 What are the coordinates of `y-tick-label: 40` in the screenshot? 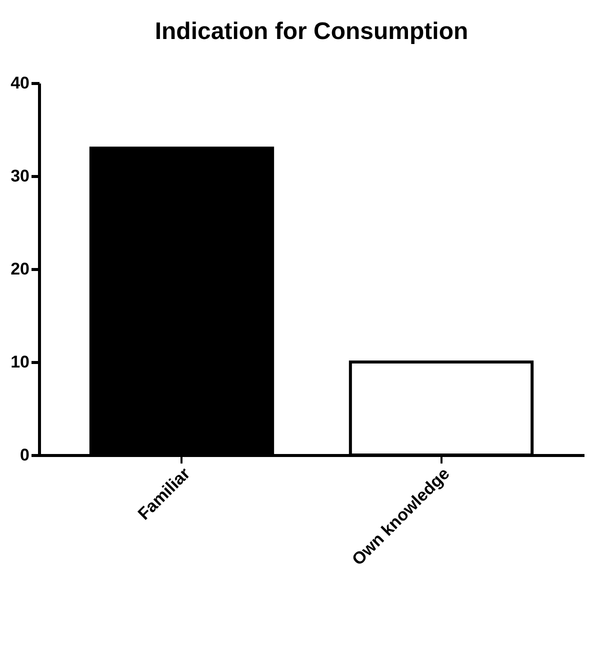 It's located at (20, 83).